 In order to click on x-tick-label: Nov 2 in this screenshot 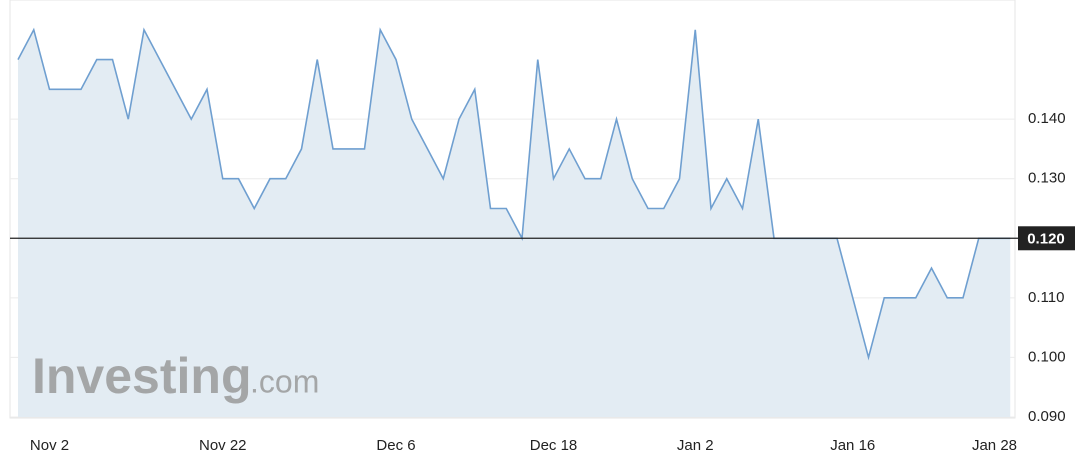, I will do `click(49, 445)`.